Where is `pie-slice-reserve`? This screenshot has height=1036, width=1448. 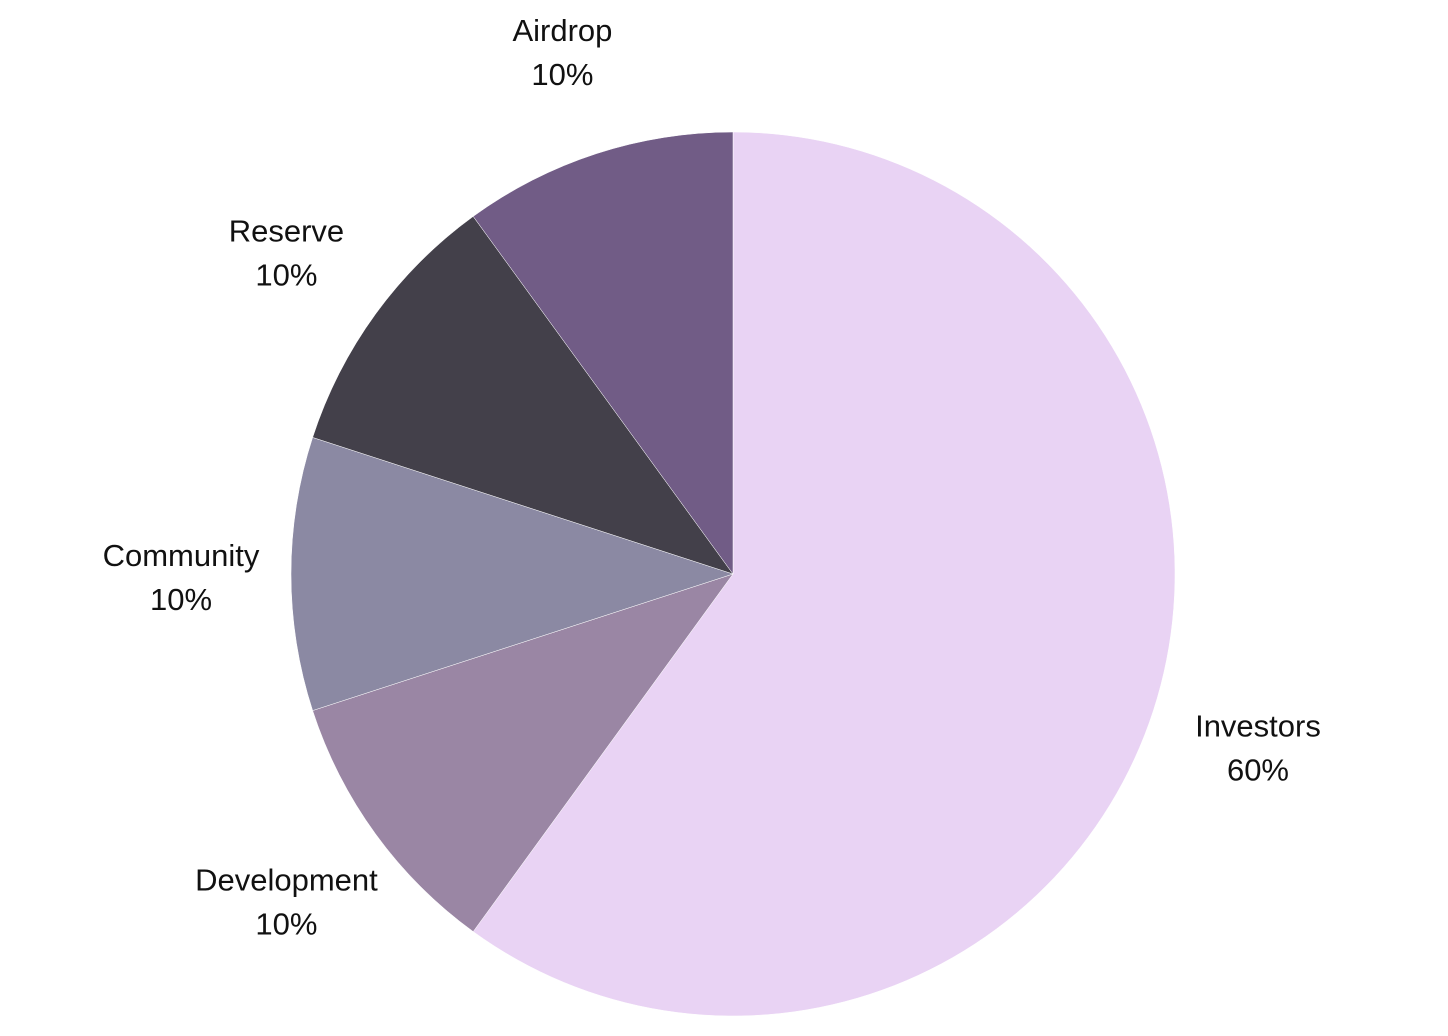
pie-slice-reserve is located at coordinates (523, 395).